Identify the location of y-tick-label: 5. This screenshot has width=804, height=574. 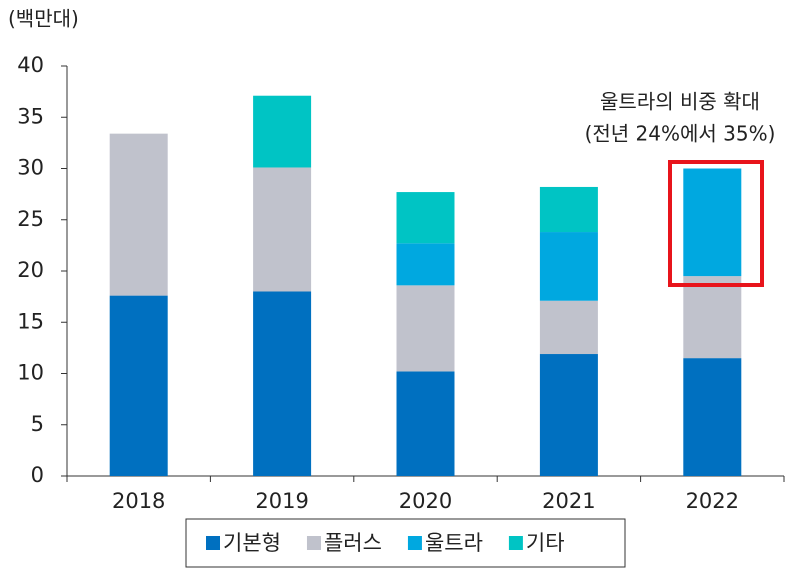
(37, 424).